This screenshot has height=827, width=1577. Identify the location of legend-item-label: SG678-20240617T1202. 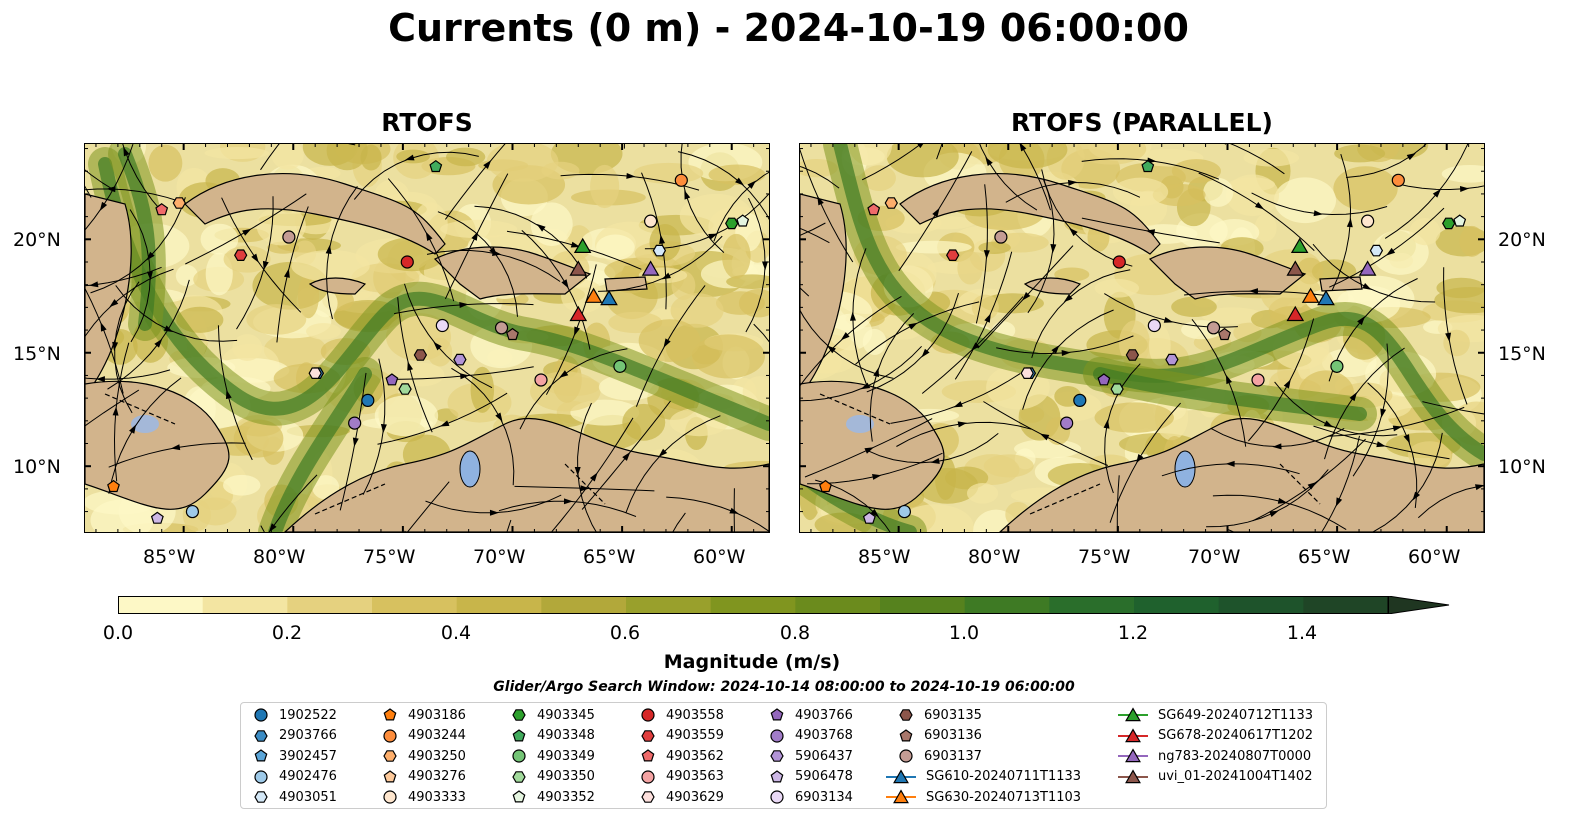
(1236, 736).